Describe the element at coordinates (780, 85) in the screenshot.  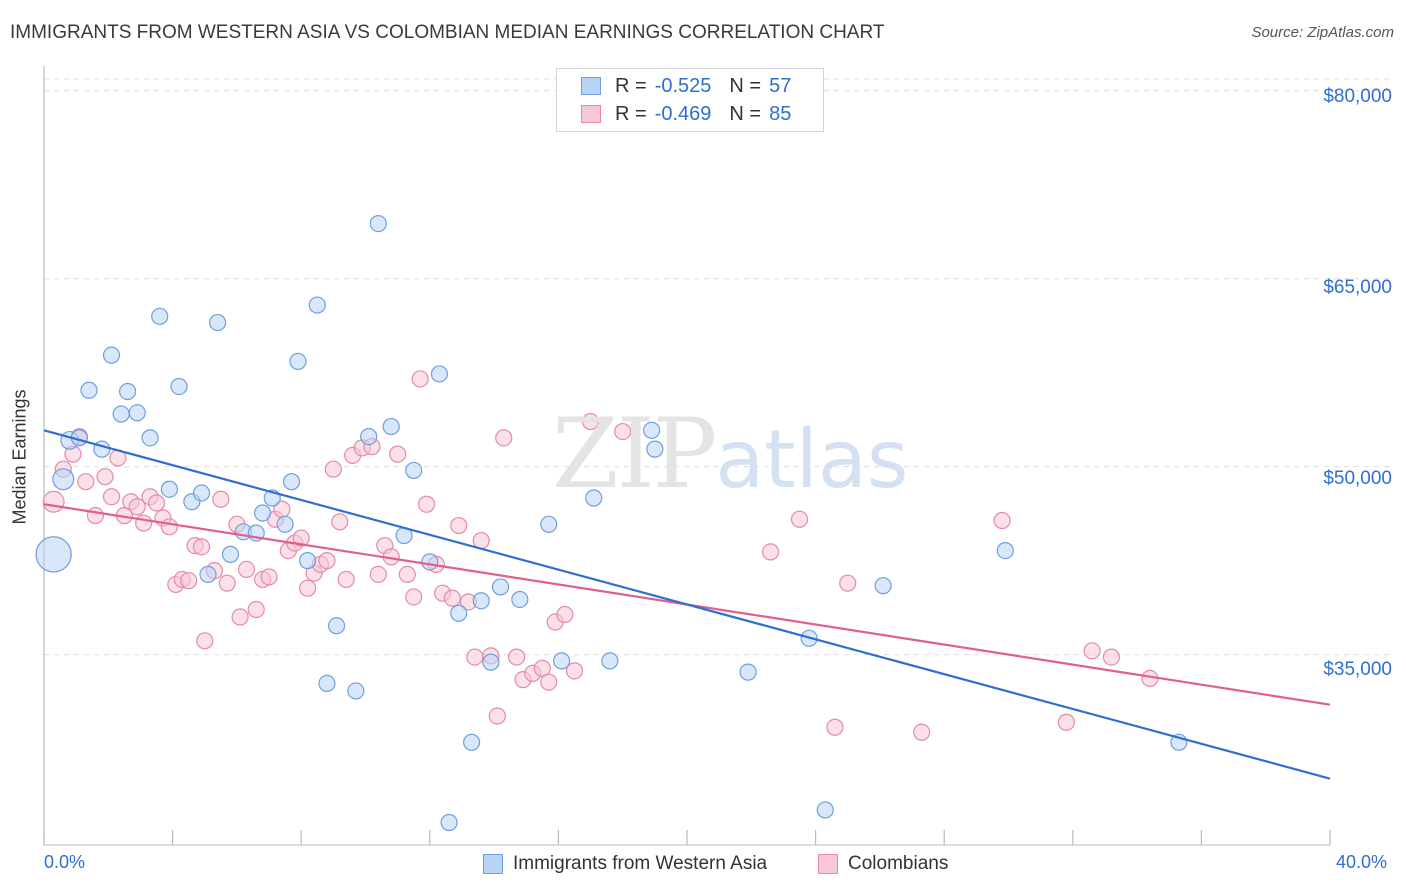
I see `n-value: 57` at that location.